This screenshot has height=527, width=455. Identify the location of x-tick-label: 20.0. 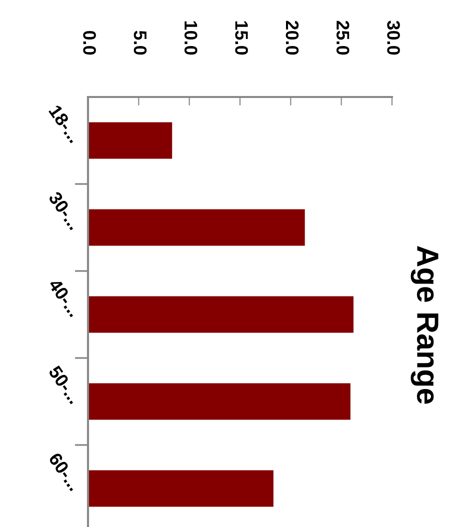
(292, 37).